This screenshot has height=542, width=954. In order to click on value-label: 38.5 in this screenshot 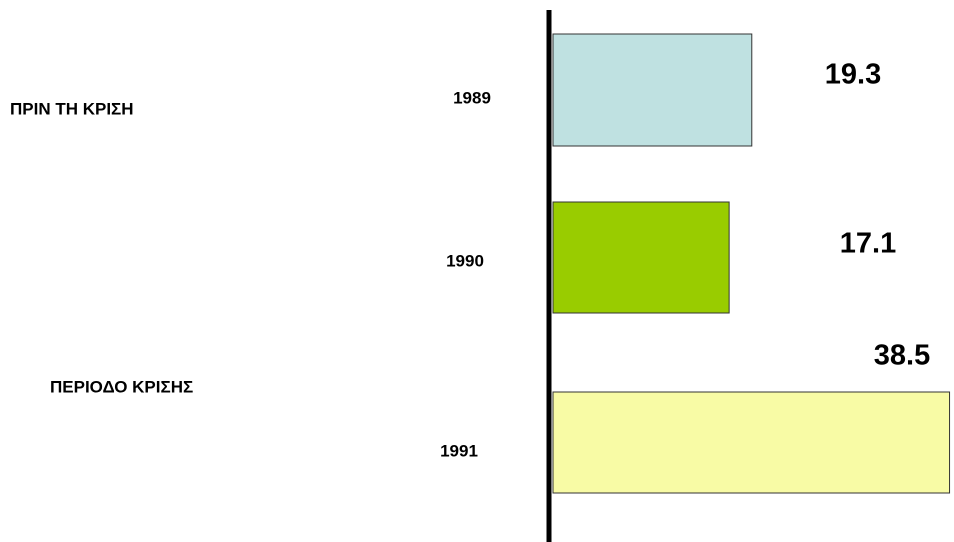, I will do `click(902, 356)`.